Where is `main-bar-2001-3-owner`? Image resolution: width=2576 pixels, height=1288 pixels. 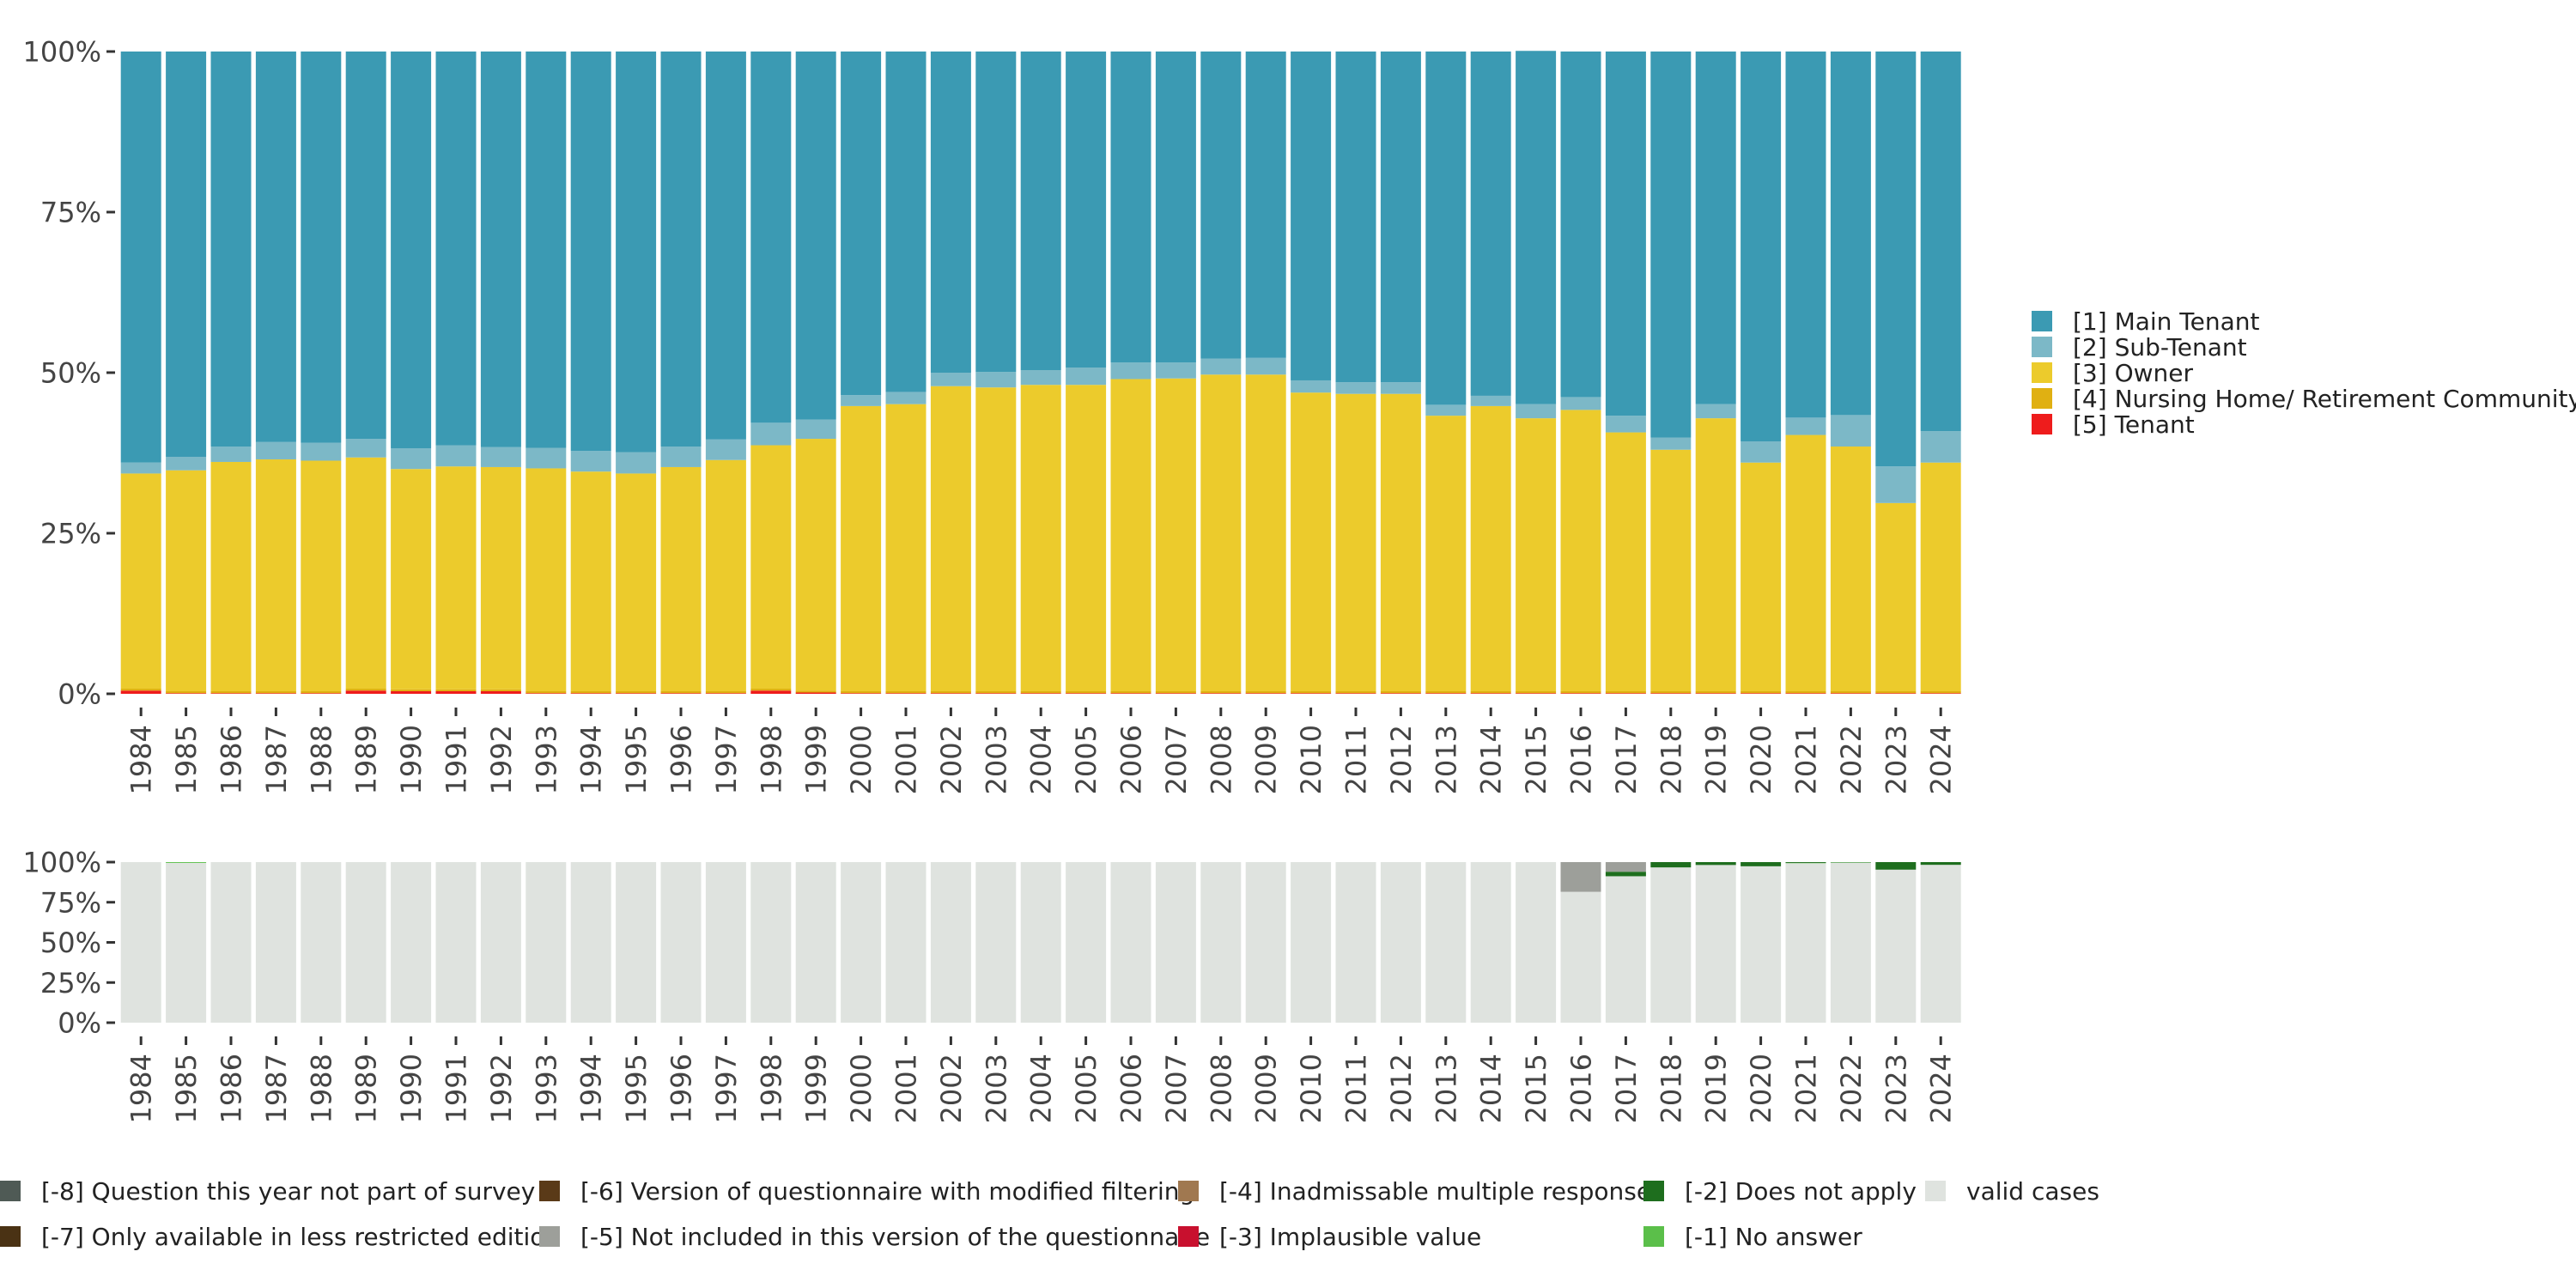
main-bar-2001-3-owner is located at coordinates (906, 548).